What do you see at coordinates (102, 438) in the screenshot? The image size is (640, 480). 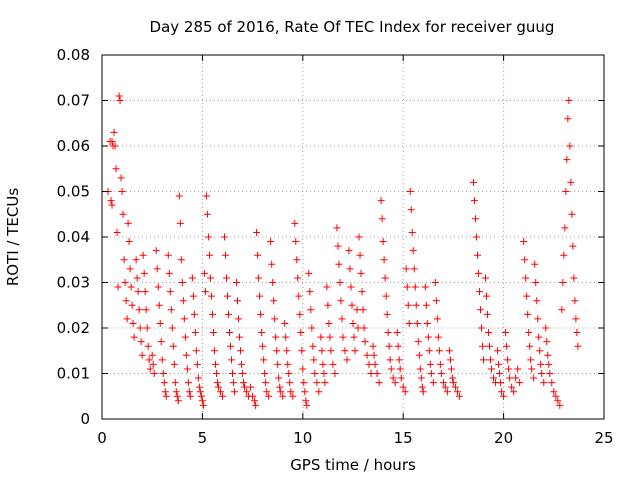 I see `x-tick-label: 0` at bounding box center [102, 438].